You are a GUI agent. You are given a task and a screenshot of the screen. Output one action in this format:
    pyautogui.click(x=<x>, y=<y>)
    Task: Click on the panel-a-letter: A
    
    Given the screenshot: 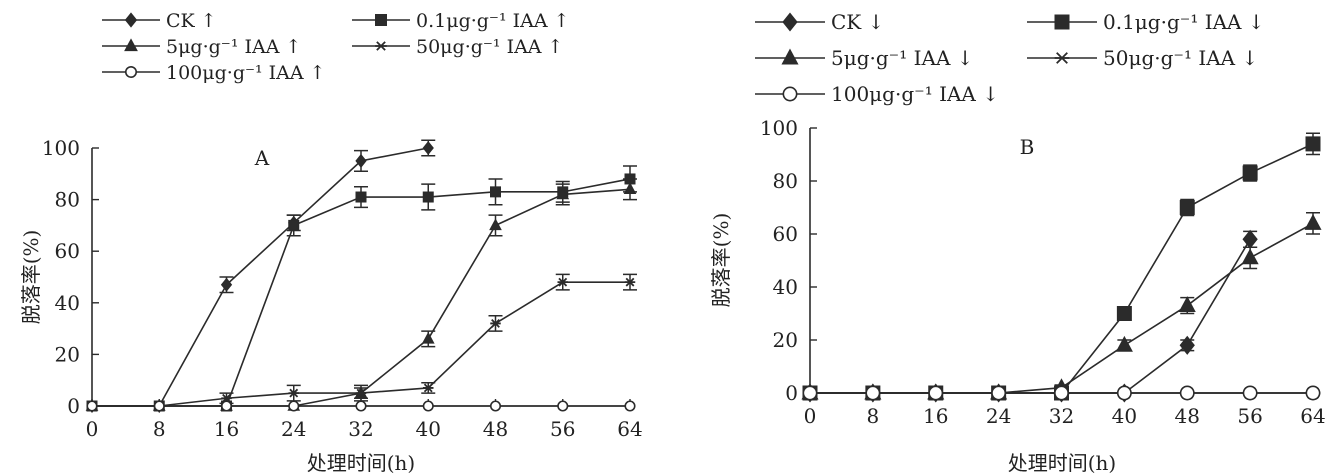 What is the action you would take?
    pyautogui.click(x=262, y=158)
    